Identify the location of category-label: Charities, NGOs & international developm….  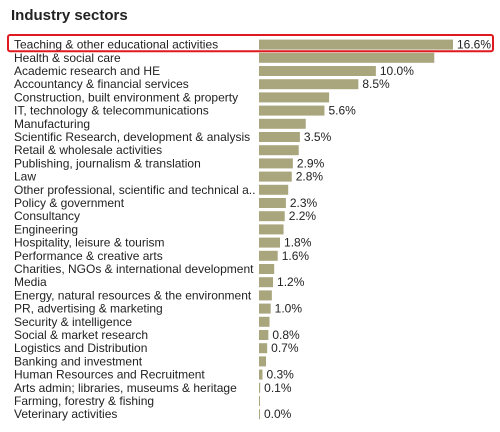
(134, 269).